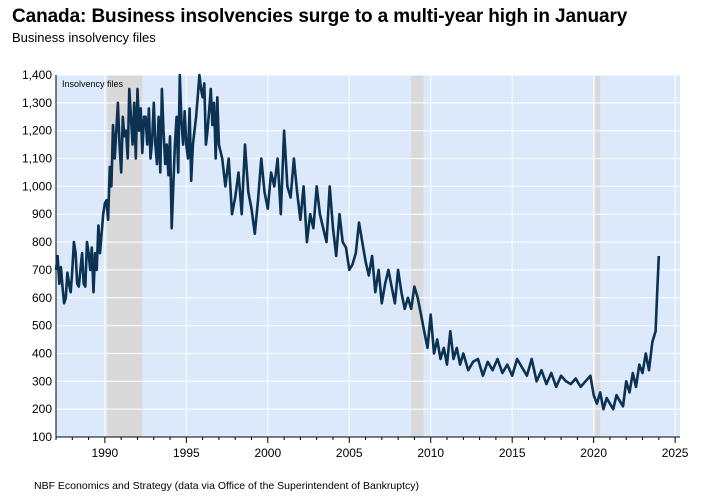 This screenshot has height=500, width=702. Describe the element at coordinates (42, 270) in the screenshot. I see `y-tick-label: 700` at that location.